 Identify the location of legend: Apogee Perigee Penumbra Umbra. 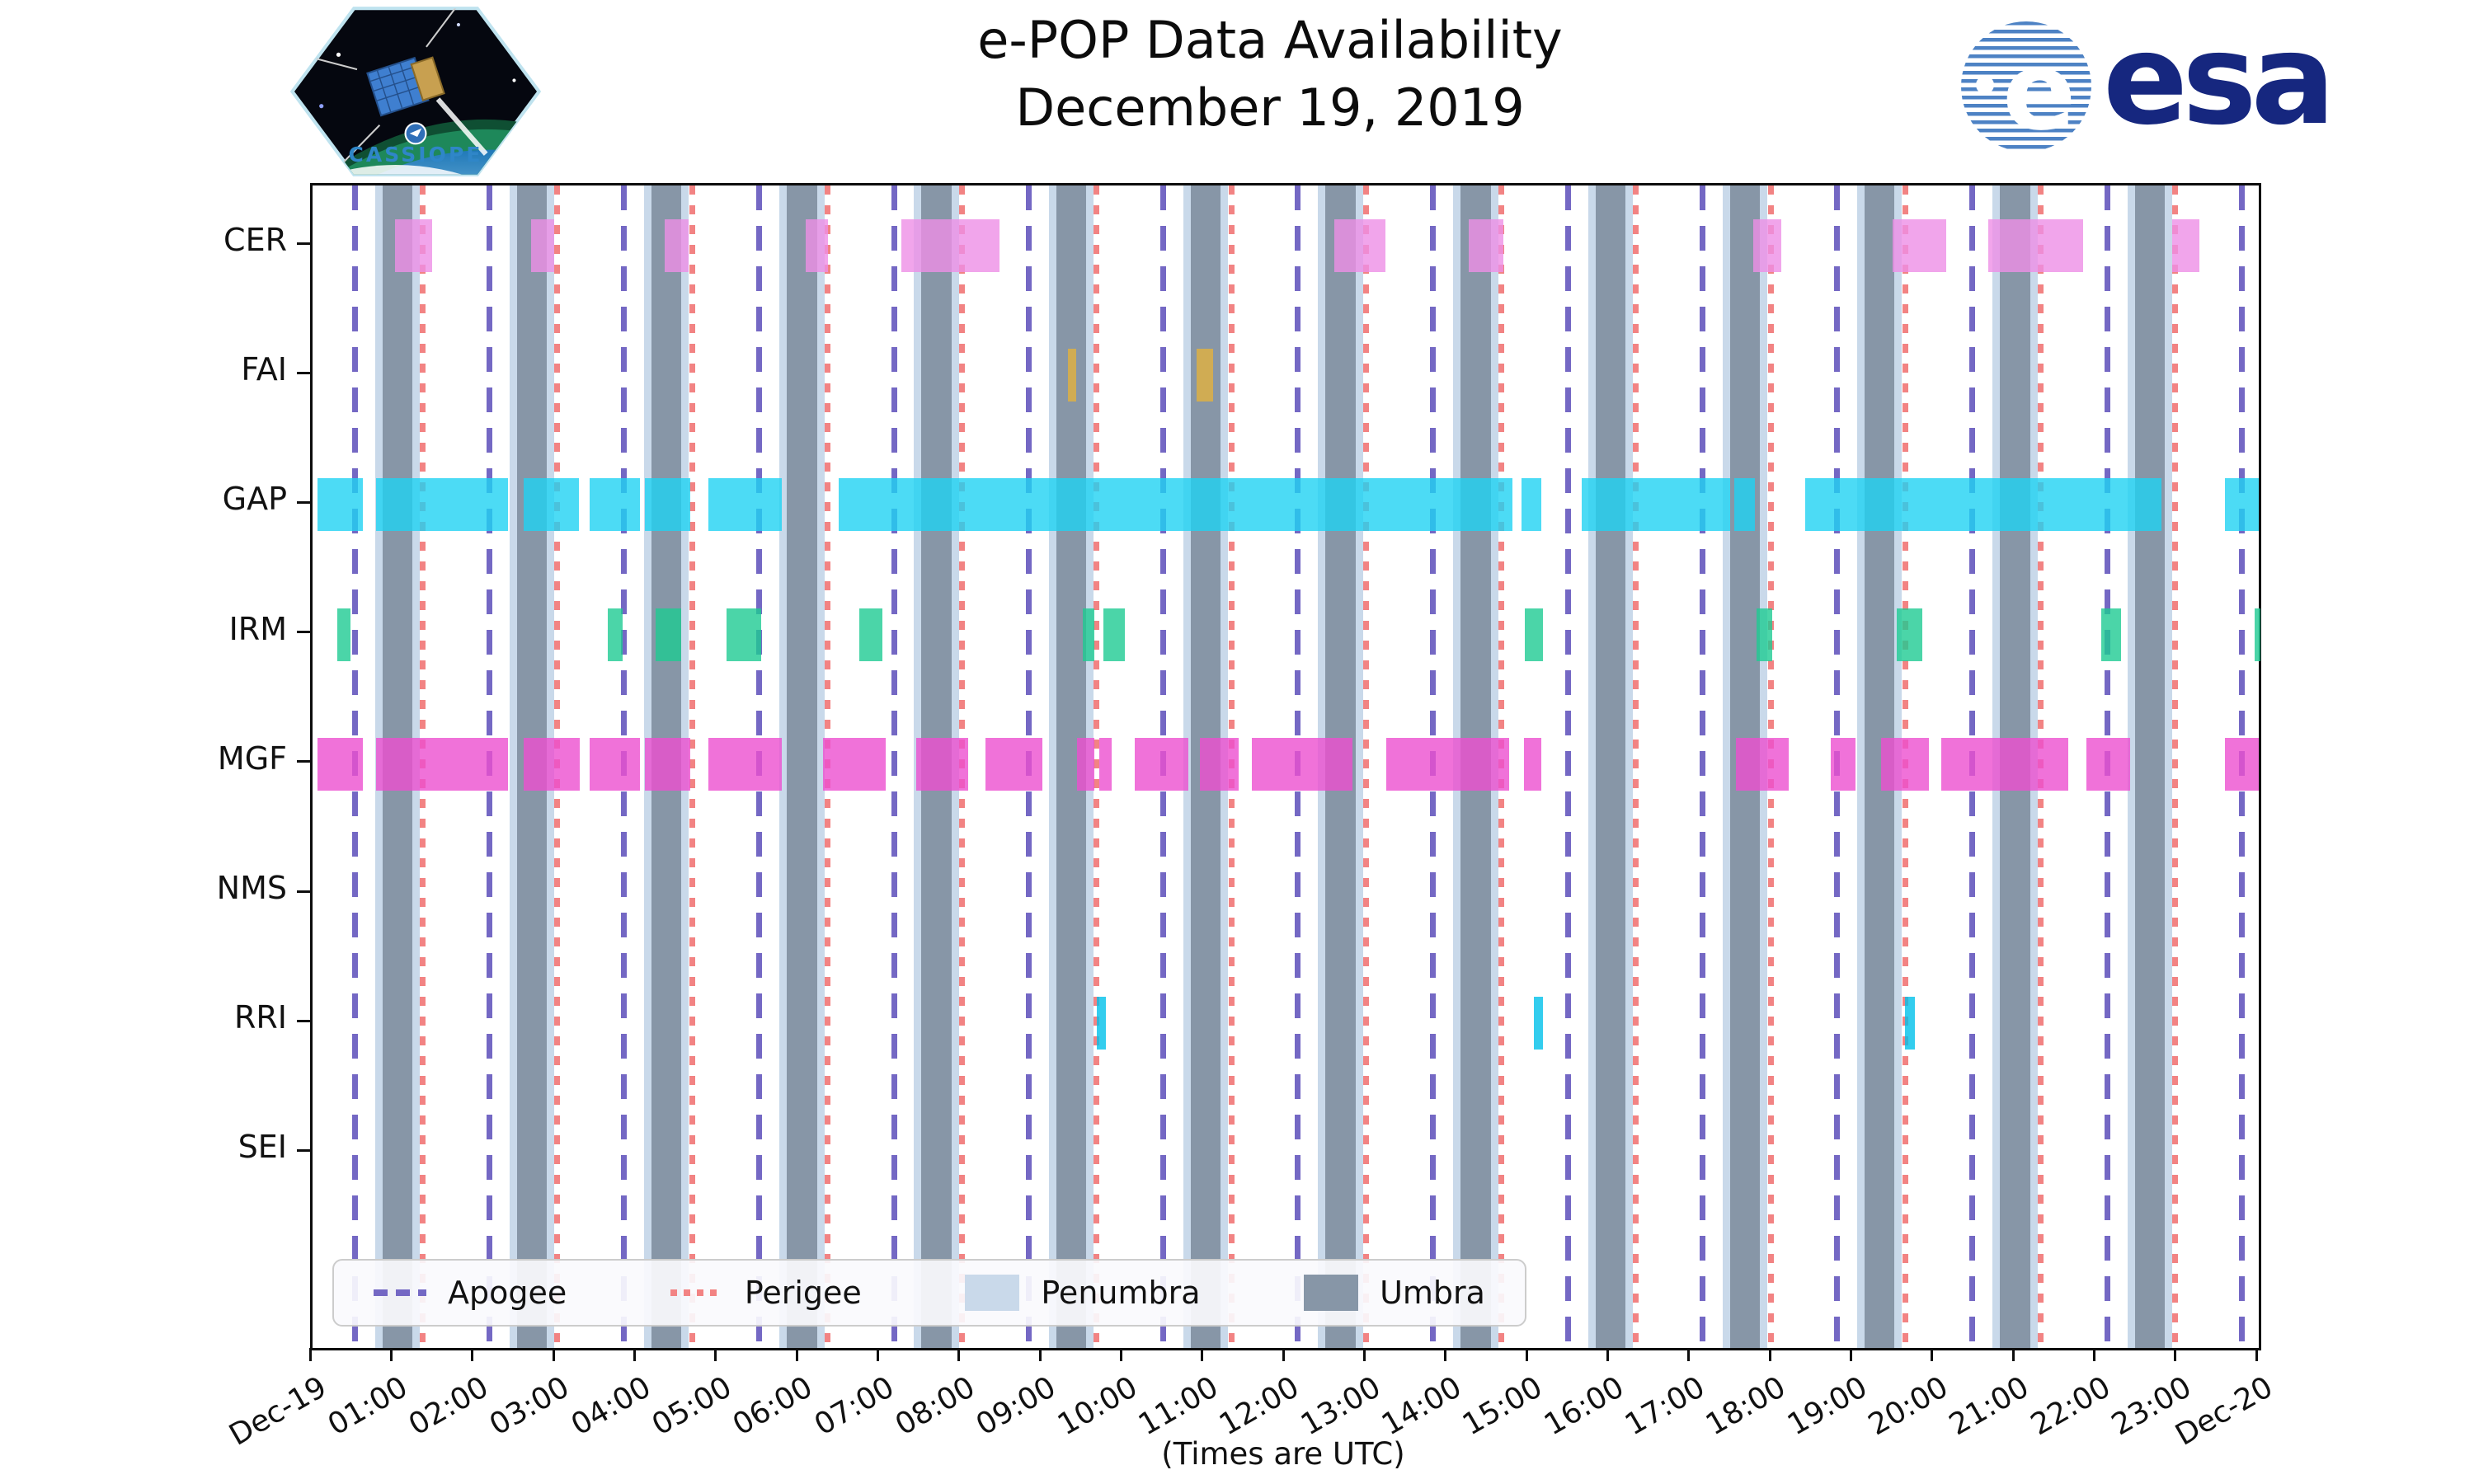
(929, 1293).